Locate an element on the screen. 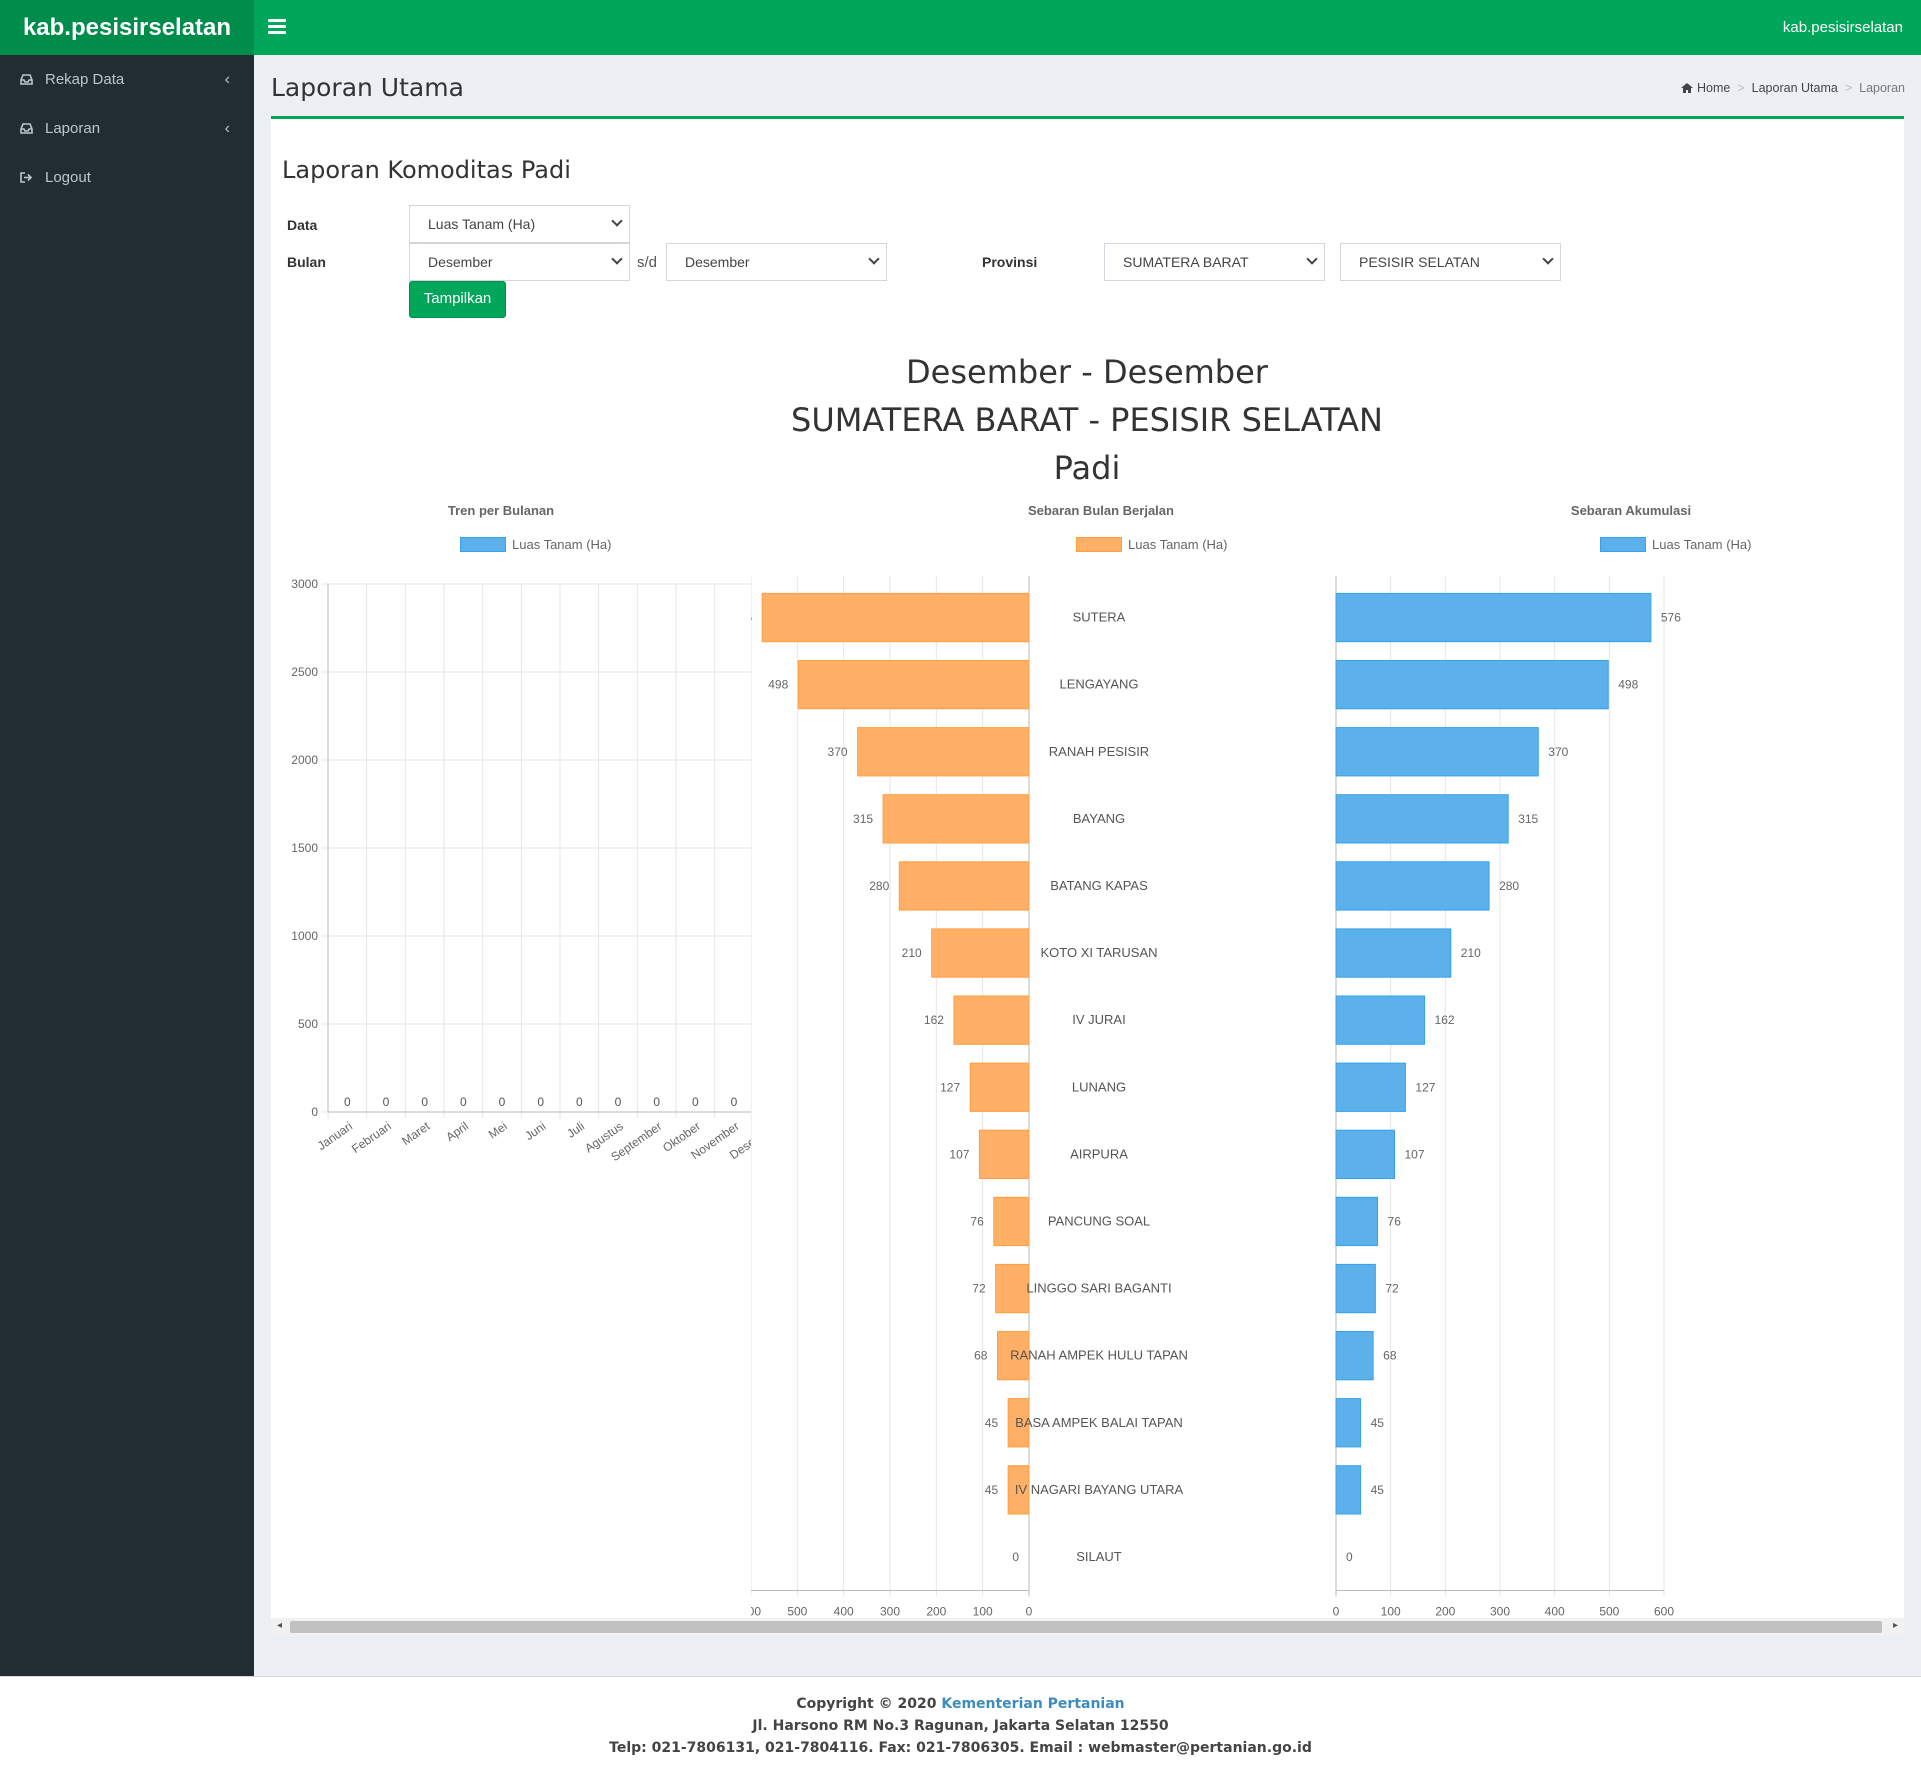  sidebar-toggle-icon is located at coordinates (277, 27).